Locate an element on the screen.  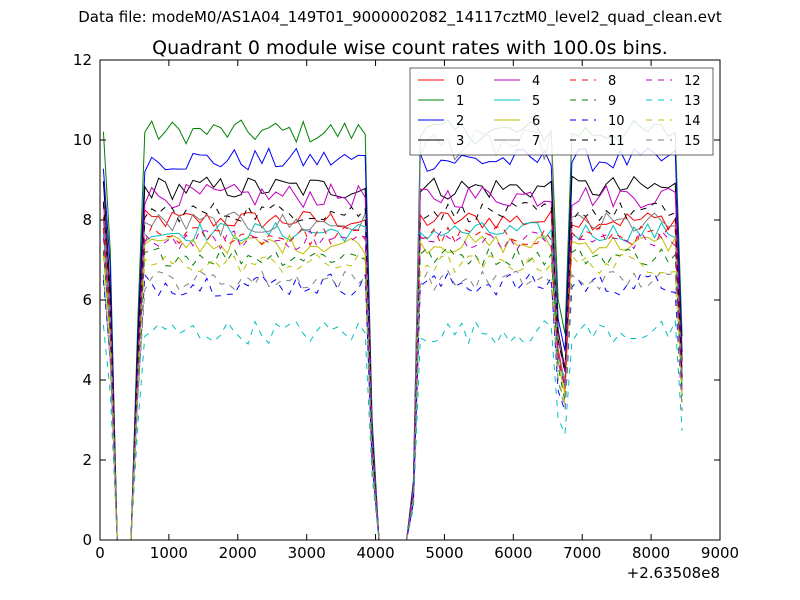
y-tick-label: 6 is located at coordinates (87, 300).